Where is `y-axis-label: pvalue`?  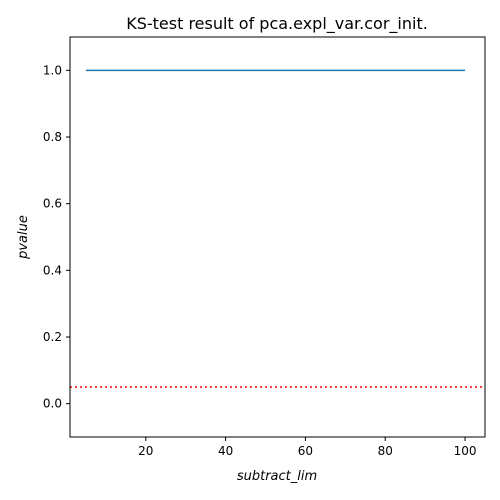 y-axis-label: pvalue is located at coordinates (23, 237).